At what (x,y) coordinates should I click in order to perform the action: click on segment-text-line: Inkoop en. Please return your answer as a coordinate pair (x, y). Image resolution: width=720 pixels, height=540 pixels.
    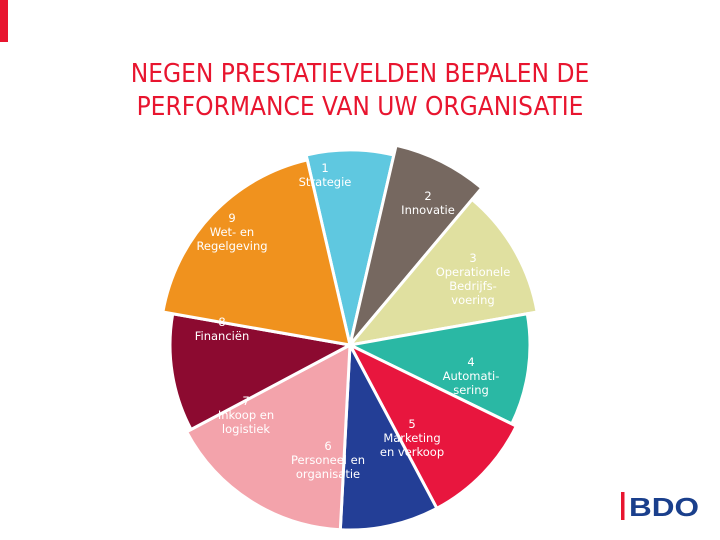
    Looking at the image, I should click on (246, 415).